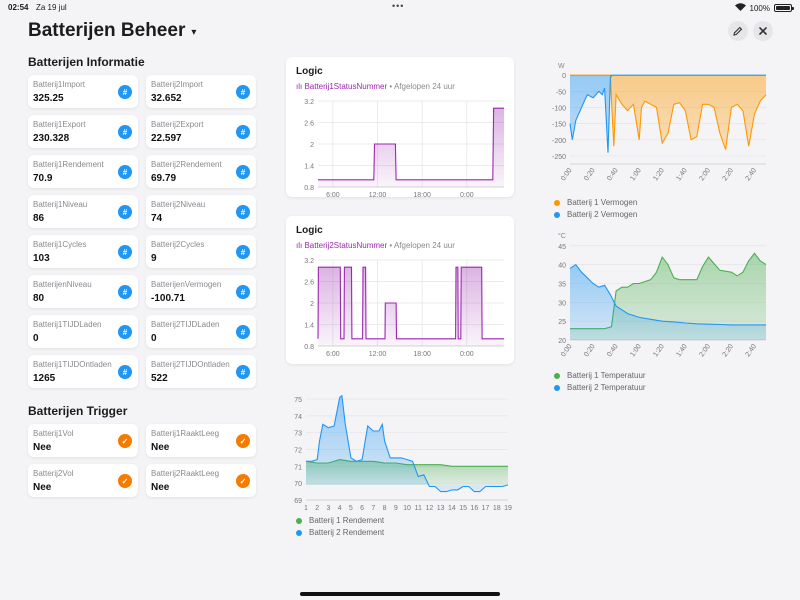  Describe the element at coordinates (317, 508) in the screenshot. I see `x-tick-label: 2` at that location.